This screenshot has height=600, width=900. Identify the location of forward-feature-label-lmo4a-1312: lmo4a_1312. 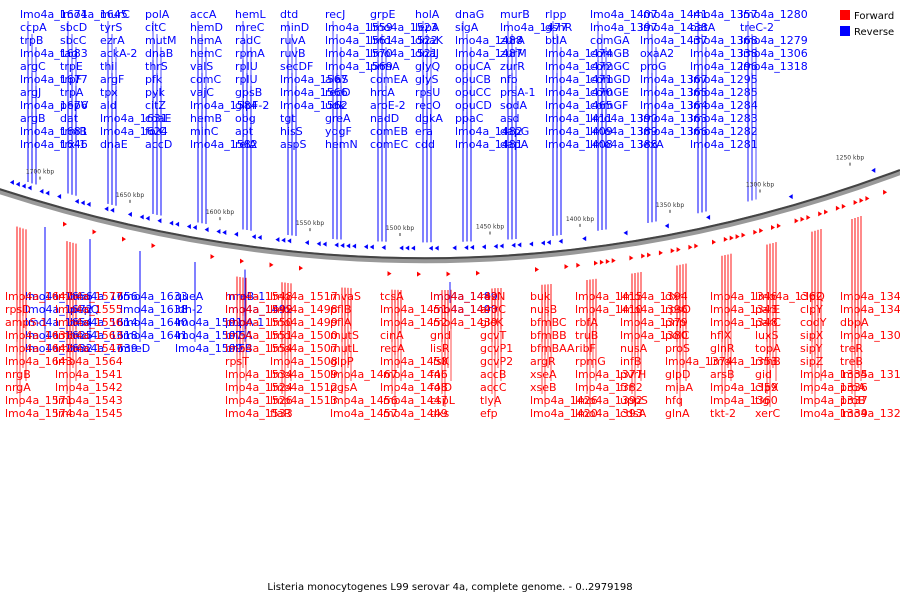
(870, 374).